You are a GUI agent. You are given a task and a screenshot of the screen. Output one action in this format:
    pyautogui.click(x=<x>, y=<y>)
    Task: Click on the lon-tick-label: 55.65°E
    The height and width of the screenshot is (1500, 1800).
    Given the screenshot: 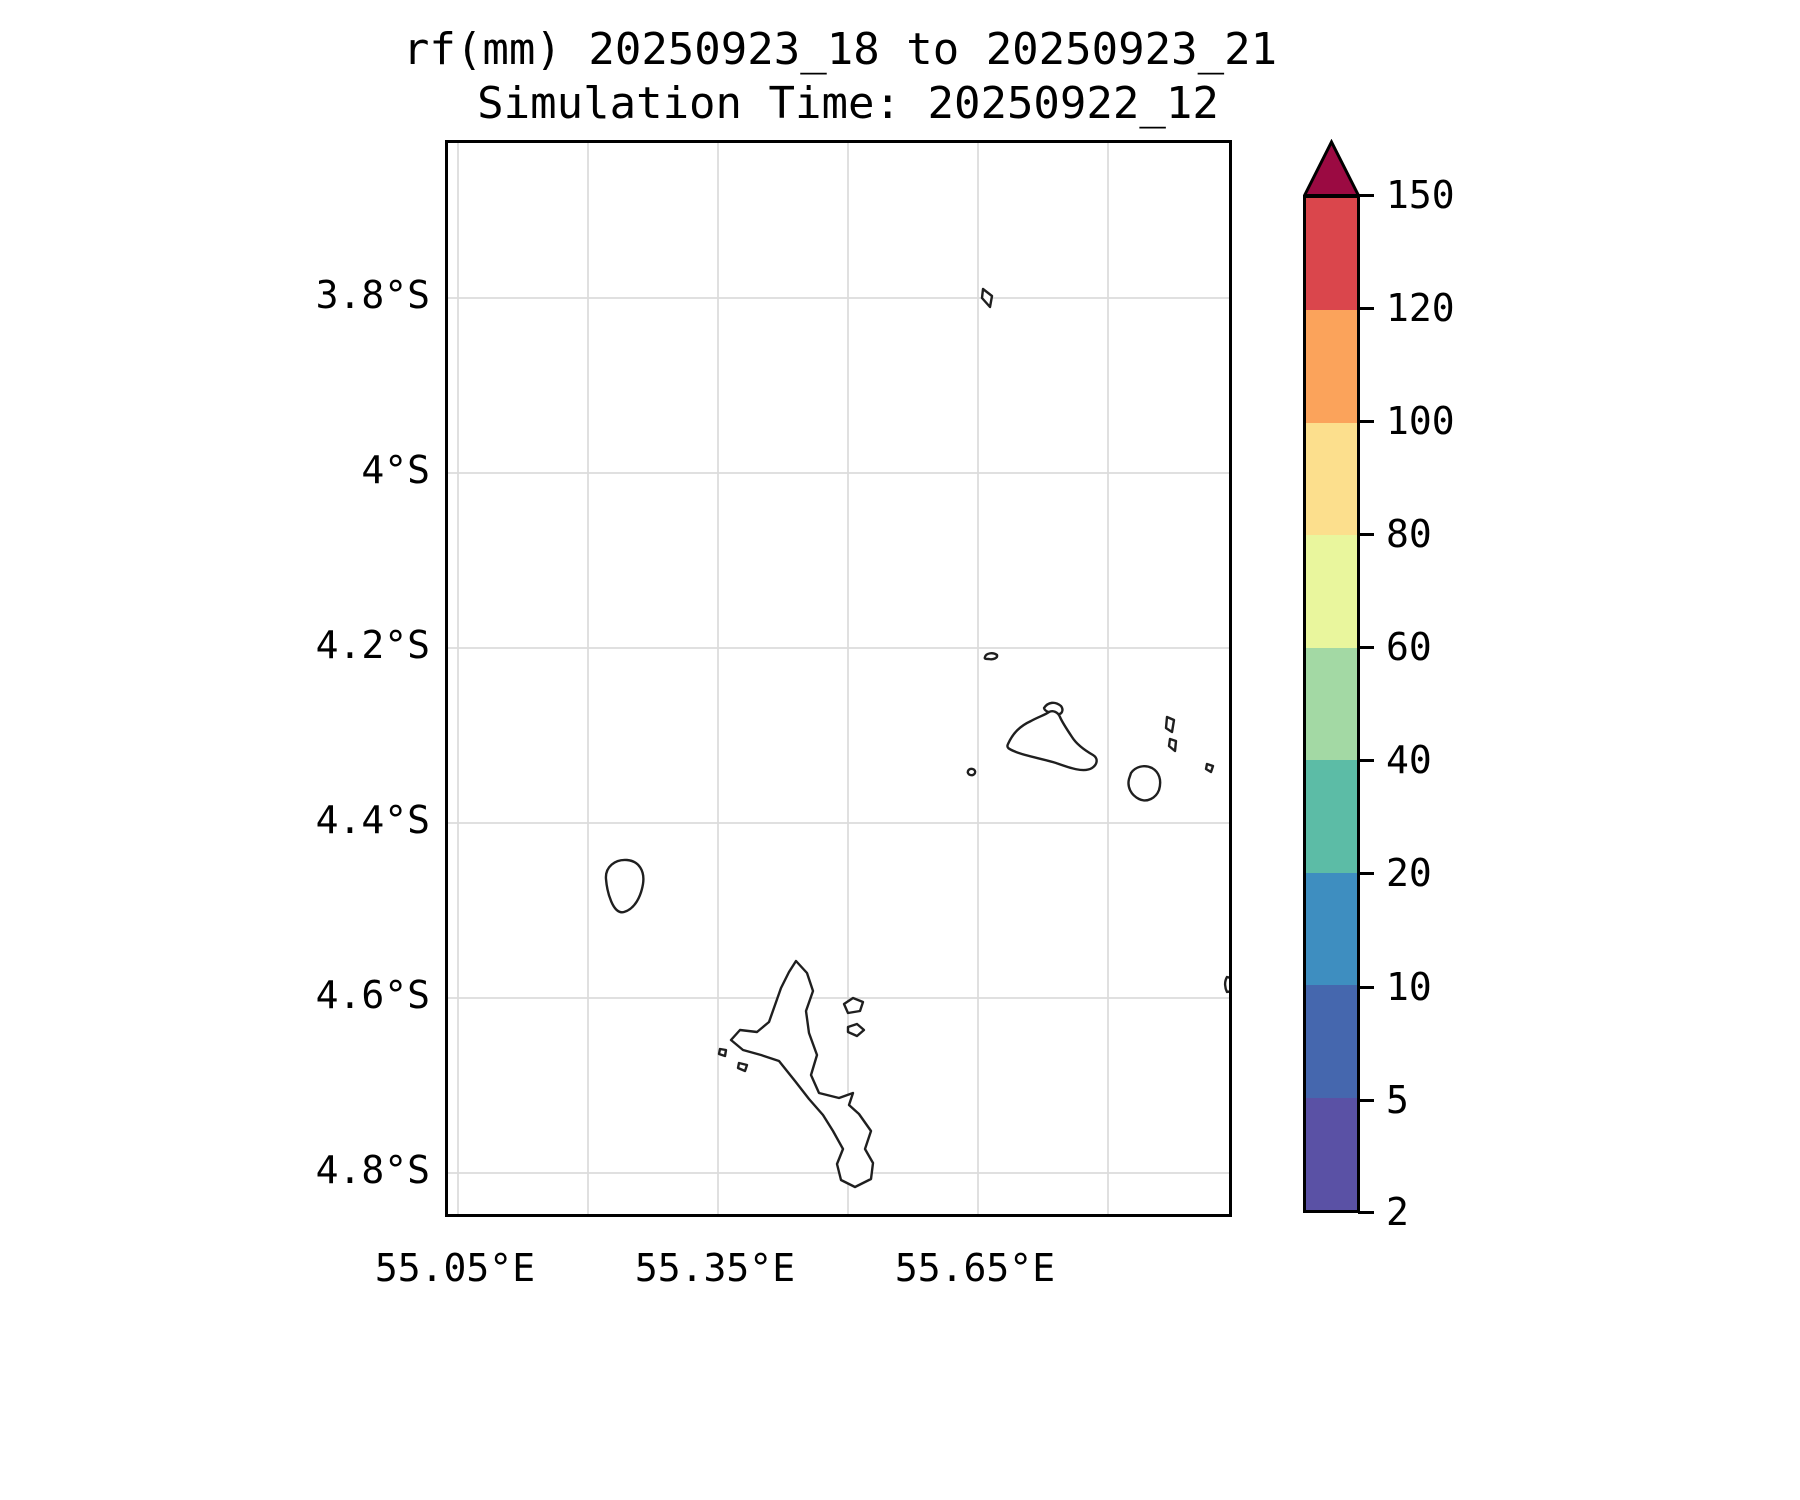 What is the action you would take?
    pyautogui.click(x=975, y=1268)
    